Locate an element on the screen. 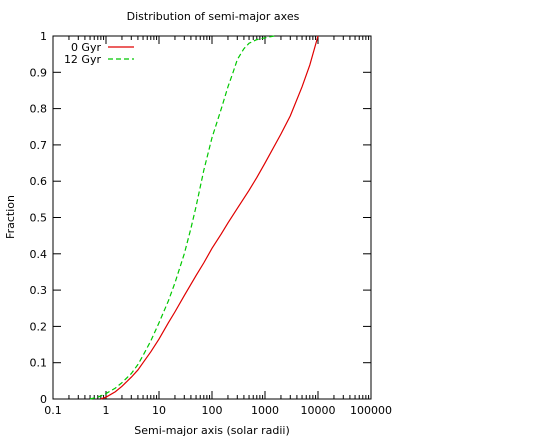 This screenshot has width=545, height=436. chart-title: Distribution of semi-major axes is located at coordinates (213, 16).